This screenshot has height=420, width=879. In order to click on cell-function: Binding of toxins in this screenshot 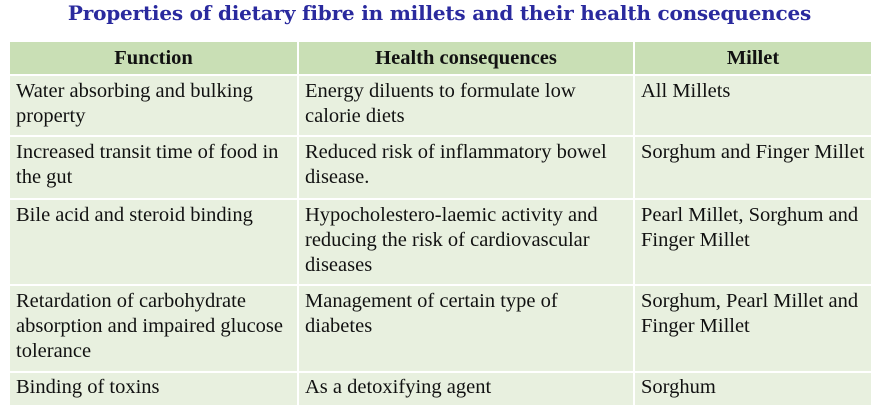, I will do `click(154, 389)`.